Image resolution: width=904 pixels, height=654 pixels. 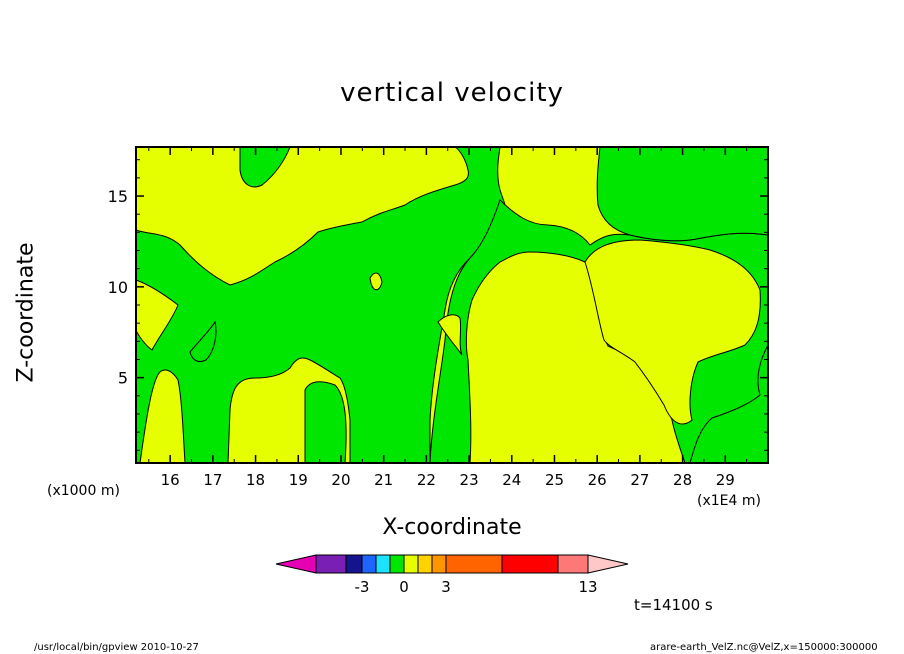 What do you see at coordinates (446, 587) in the screenshot?
I see `colorbar-label-3: 3` at bounding box center [446, 587].